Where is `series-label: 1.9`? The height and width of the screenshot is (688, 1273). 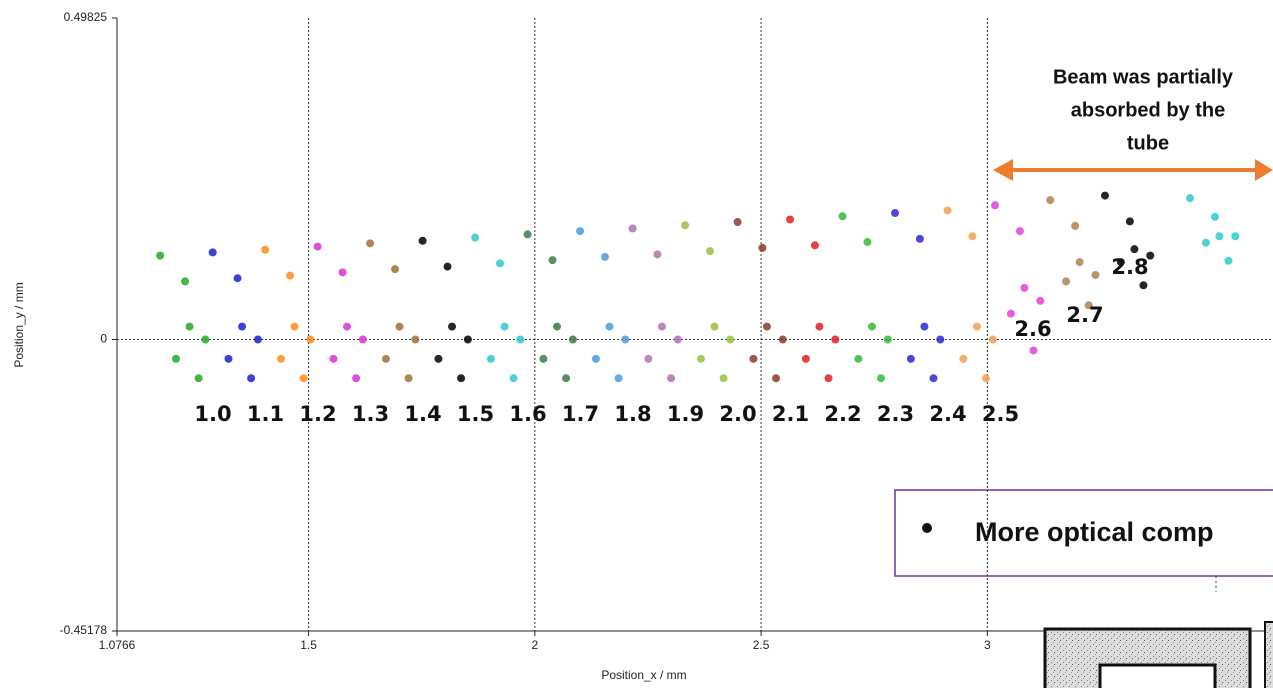 series-label: 1.9 is located at coordinates (685, 414).